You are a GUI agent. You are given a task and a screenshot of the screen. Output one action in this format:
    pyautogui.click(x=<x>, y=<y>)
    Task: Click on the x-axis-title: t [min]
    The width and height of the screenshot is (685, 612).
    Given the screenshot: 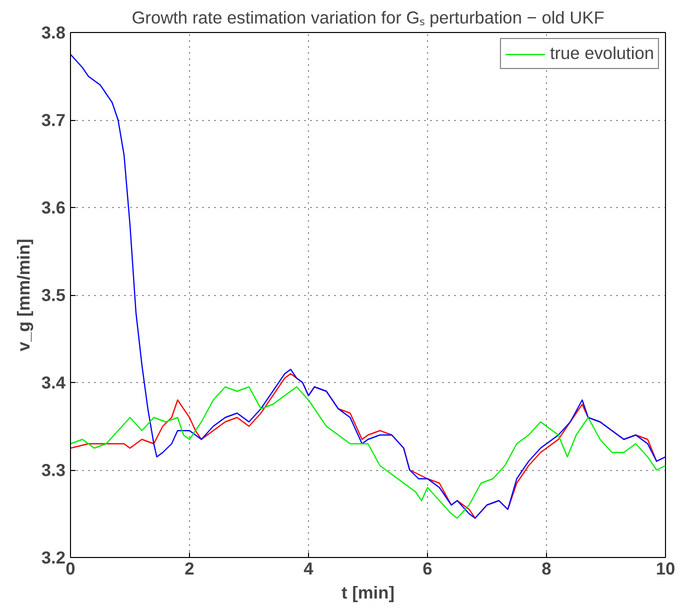 What is the action you would take?
    pyautogui.click(x=368, y=592)
    